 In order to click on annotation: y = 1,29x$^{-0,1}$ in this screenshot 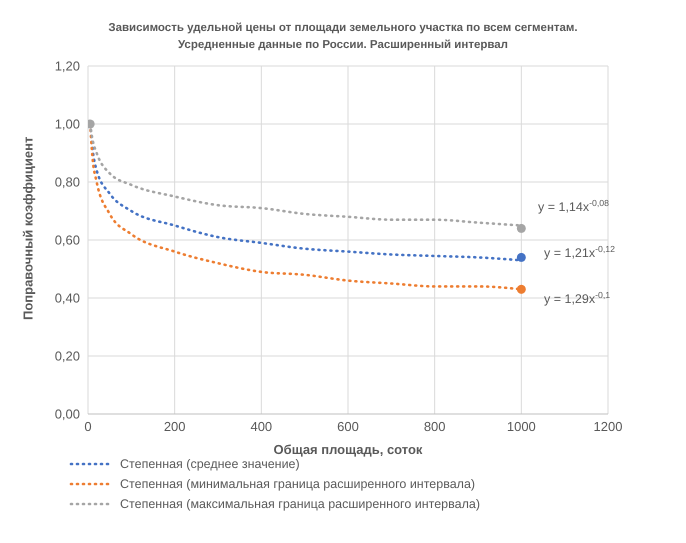, I will do `click(577, 298)`.